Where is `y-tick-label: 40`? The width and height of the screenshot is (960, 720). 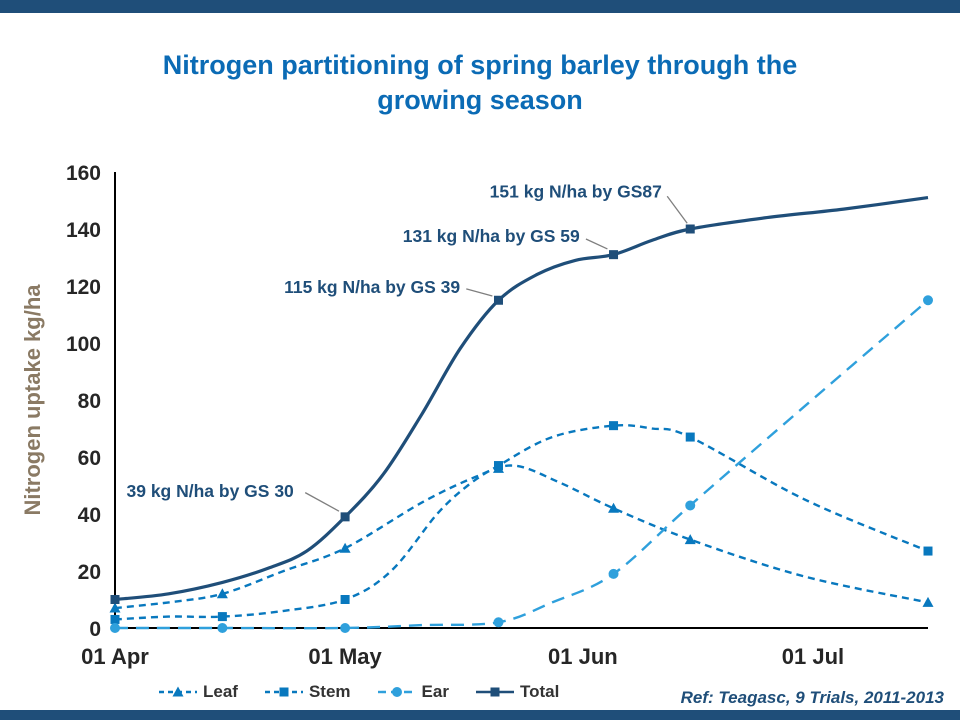 y-tick-label: 40 is located at coordinates (89, 515).